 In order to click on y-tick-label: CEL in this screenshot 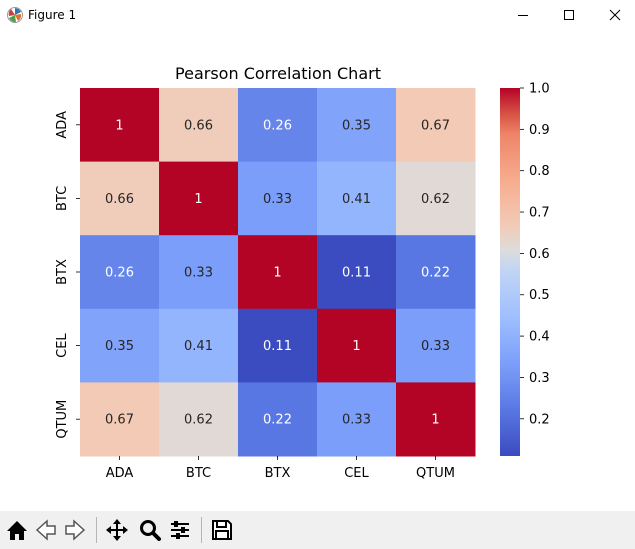, I will do `click(62, 345)`.